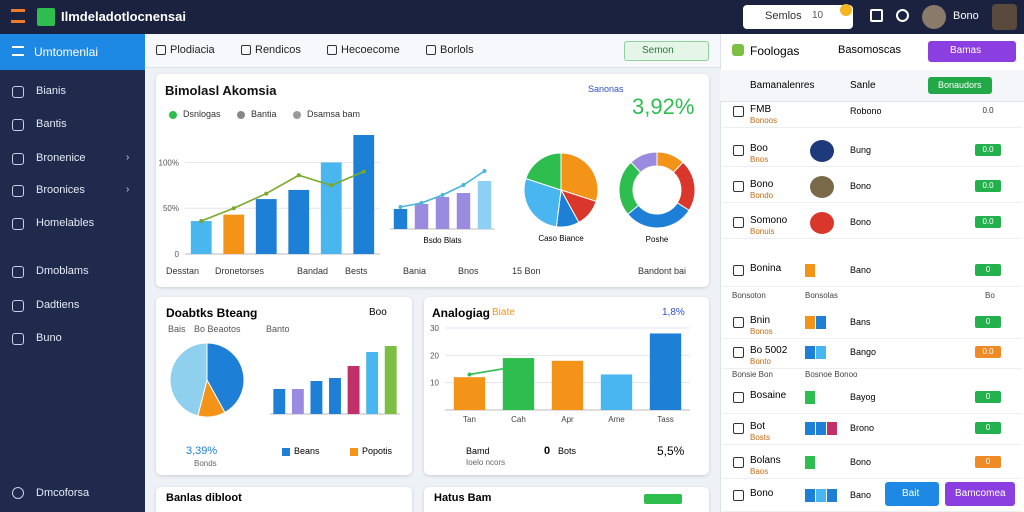 This screenshot has height=512, width=1024. What do you see at coordinates (51, 91) in the screenshot?
I see `sidebar-item: Bianis` at bounding box center [51, 91].